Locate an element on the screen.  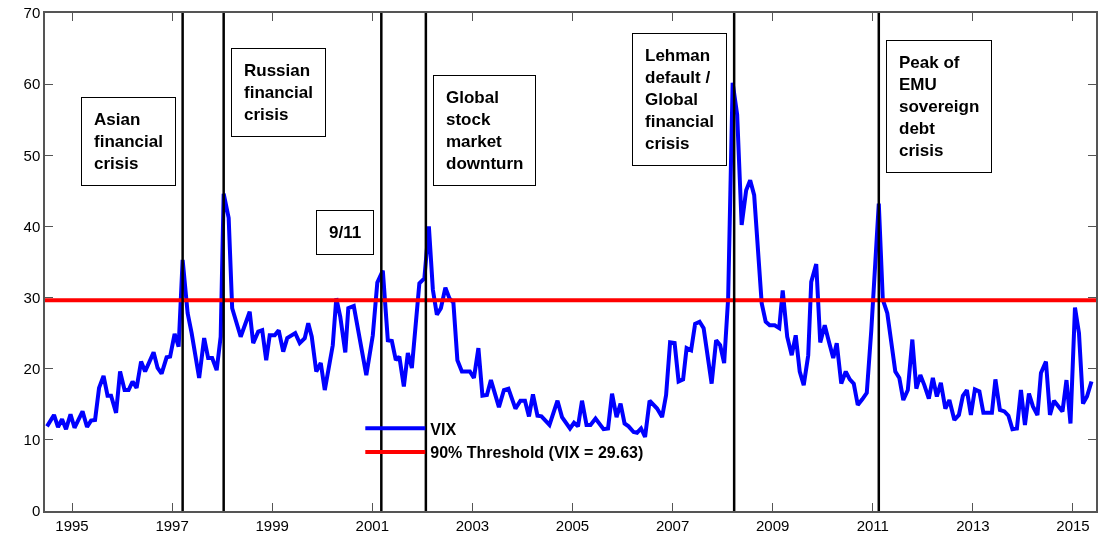
y-tick-label: 20 is located at coordinates (32, 368).